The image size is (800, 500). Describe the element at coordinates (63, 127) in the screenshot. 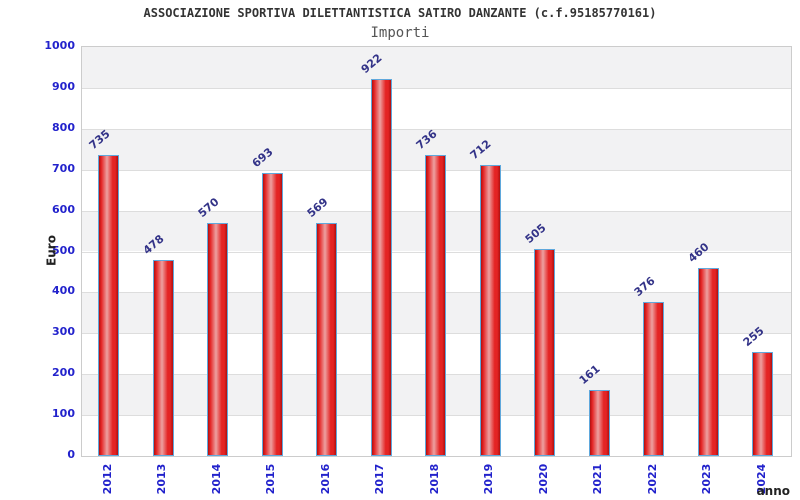

I see `y-tick-label: 800` at that location.